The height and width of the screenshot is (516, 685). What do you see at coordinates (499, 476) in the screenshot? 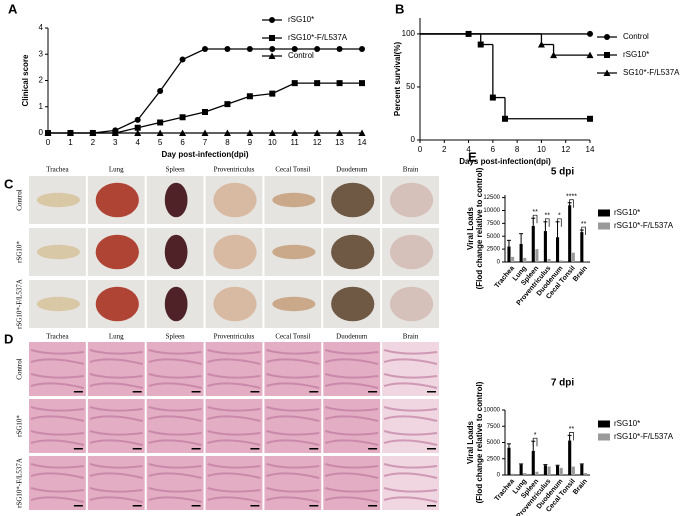
I see `y-tick-label: 0` at bounding box center [499, 476].